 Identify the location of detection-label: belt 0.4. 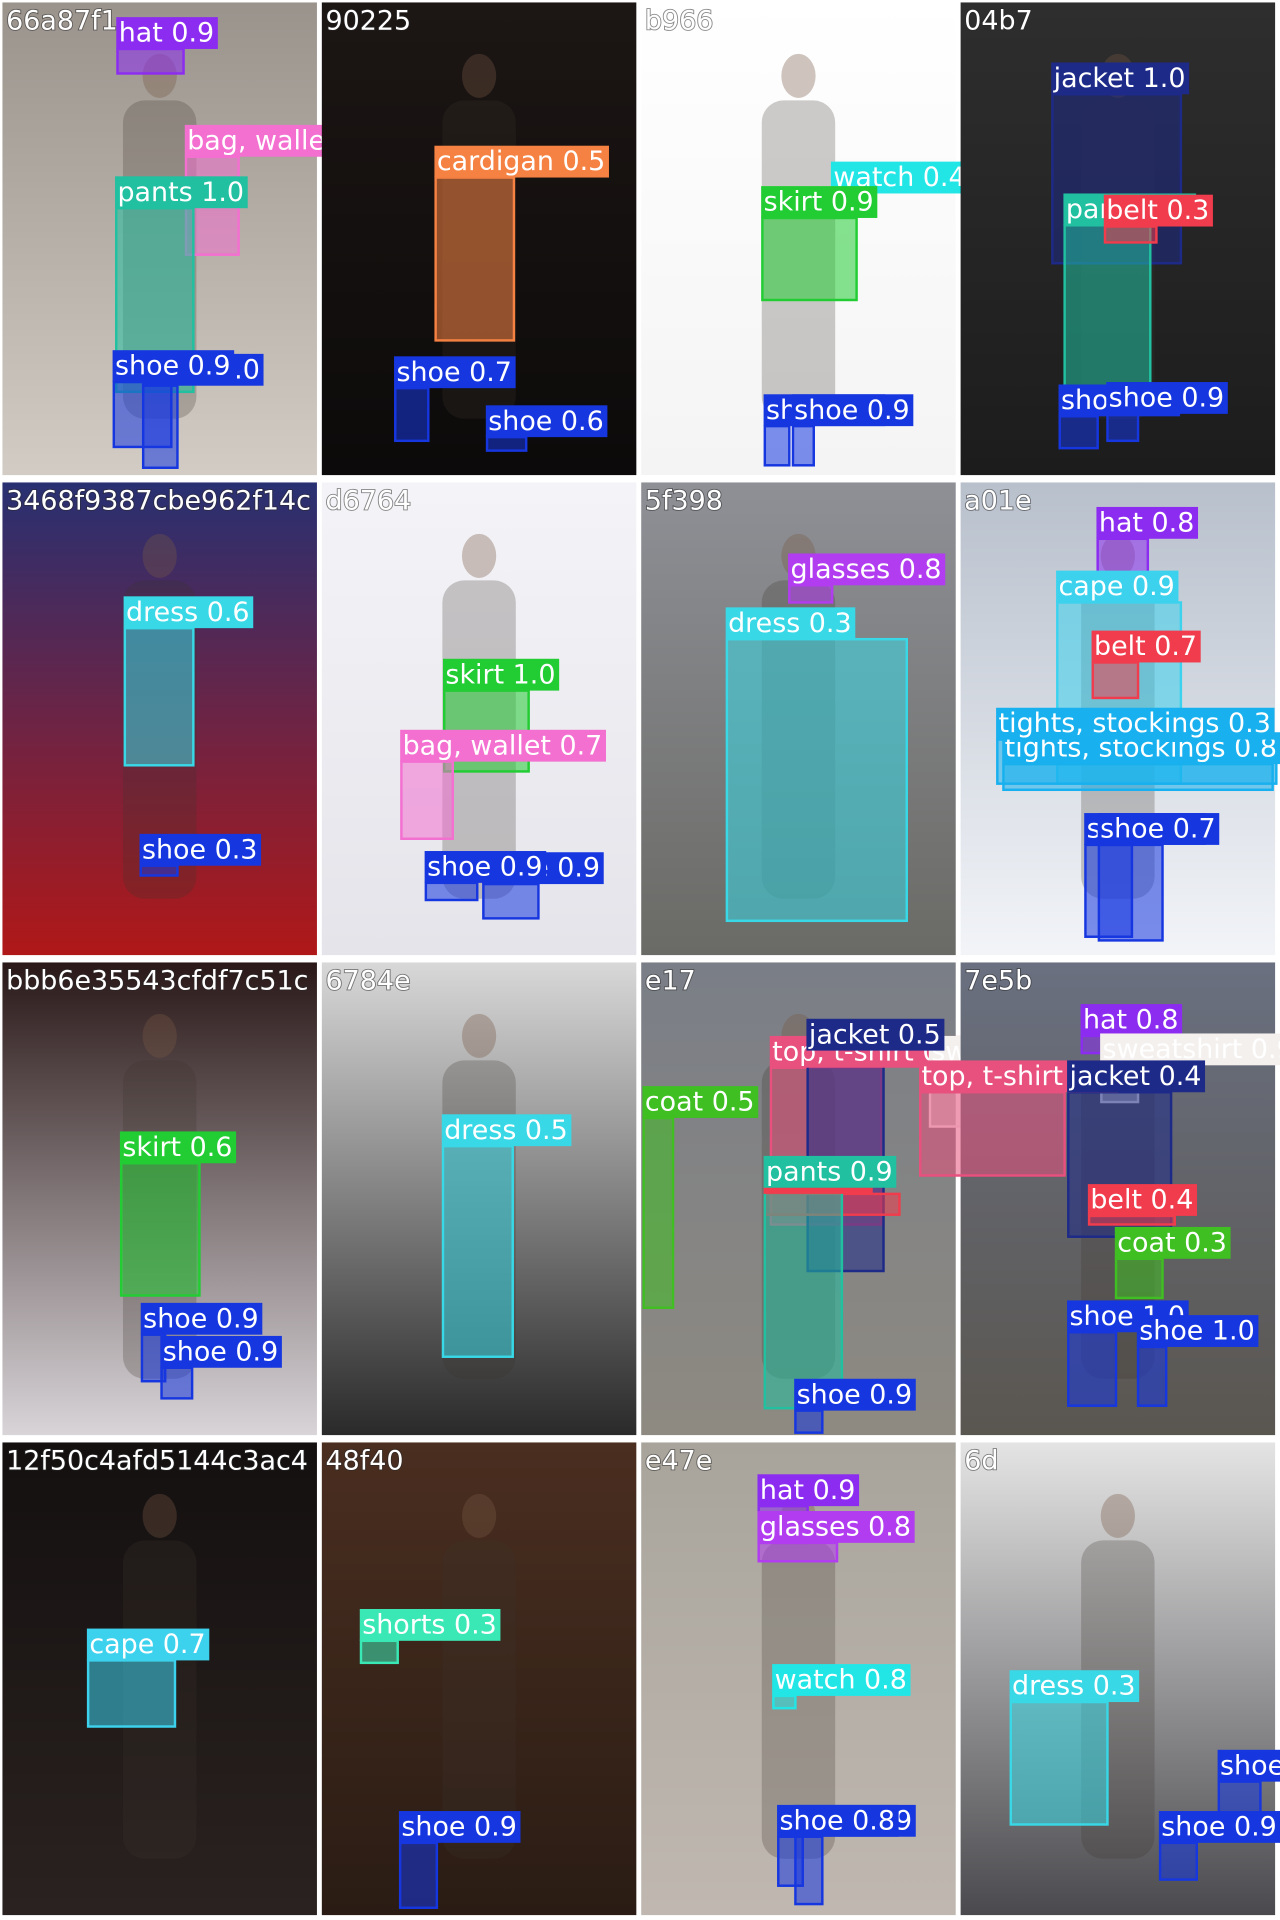
(1142, 1200).